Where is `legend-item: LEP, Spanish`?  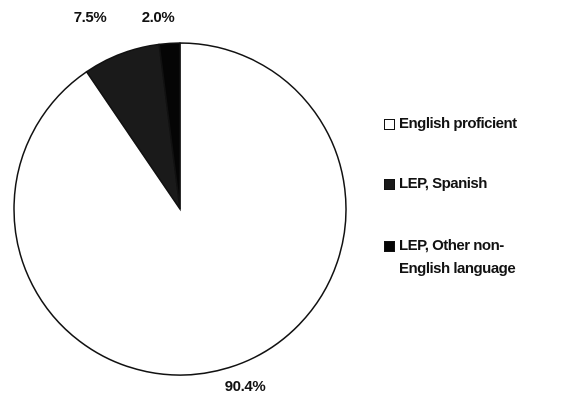
legend-item: LEP, Spanish is located at coordinates (461, 185).